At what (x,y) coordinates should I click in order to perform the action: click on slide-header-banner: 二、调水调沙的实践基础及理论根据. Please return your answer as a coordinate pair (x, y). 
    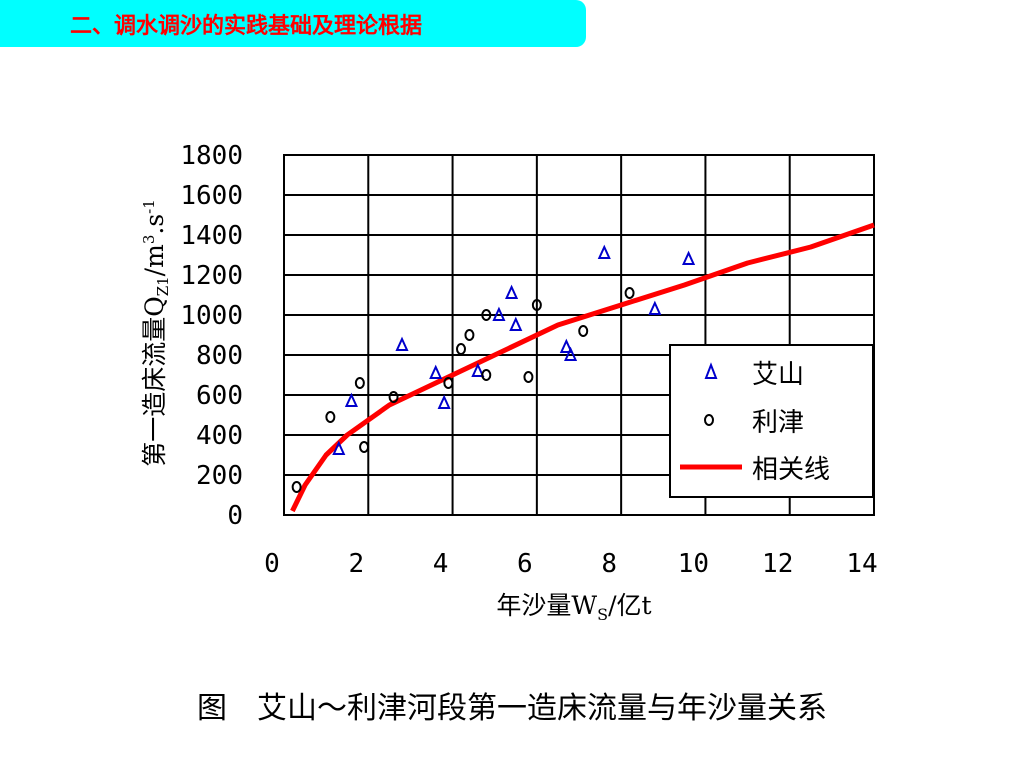
    Looking at the image, I should click on (293, 23).